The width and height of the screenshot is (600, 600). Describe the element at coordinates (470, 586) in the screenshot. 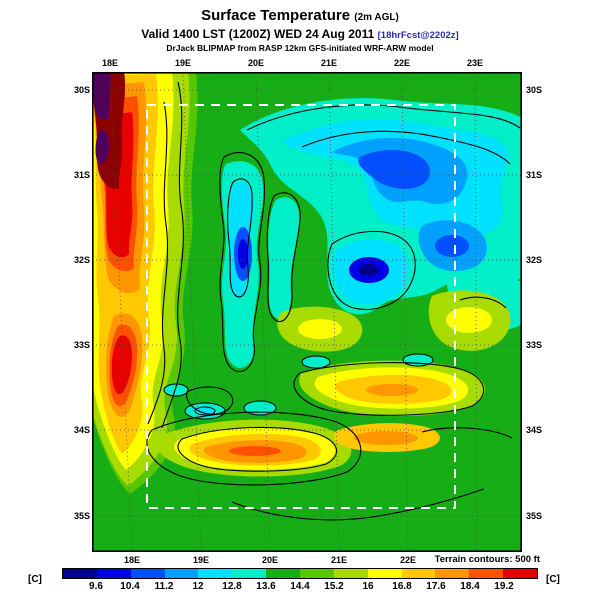

I see `colorbar-tick: 18.4` at that location.